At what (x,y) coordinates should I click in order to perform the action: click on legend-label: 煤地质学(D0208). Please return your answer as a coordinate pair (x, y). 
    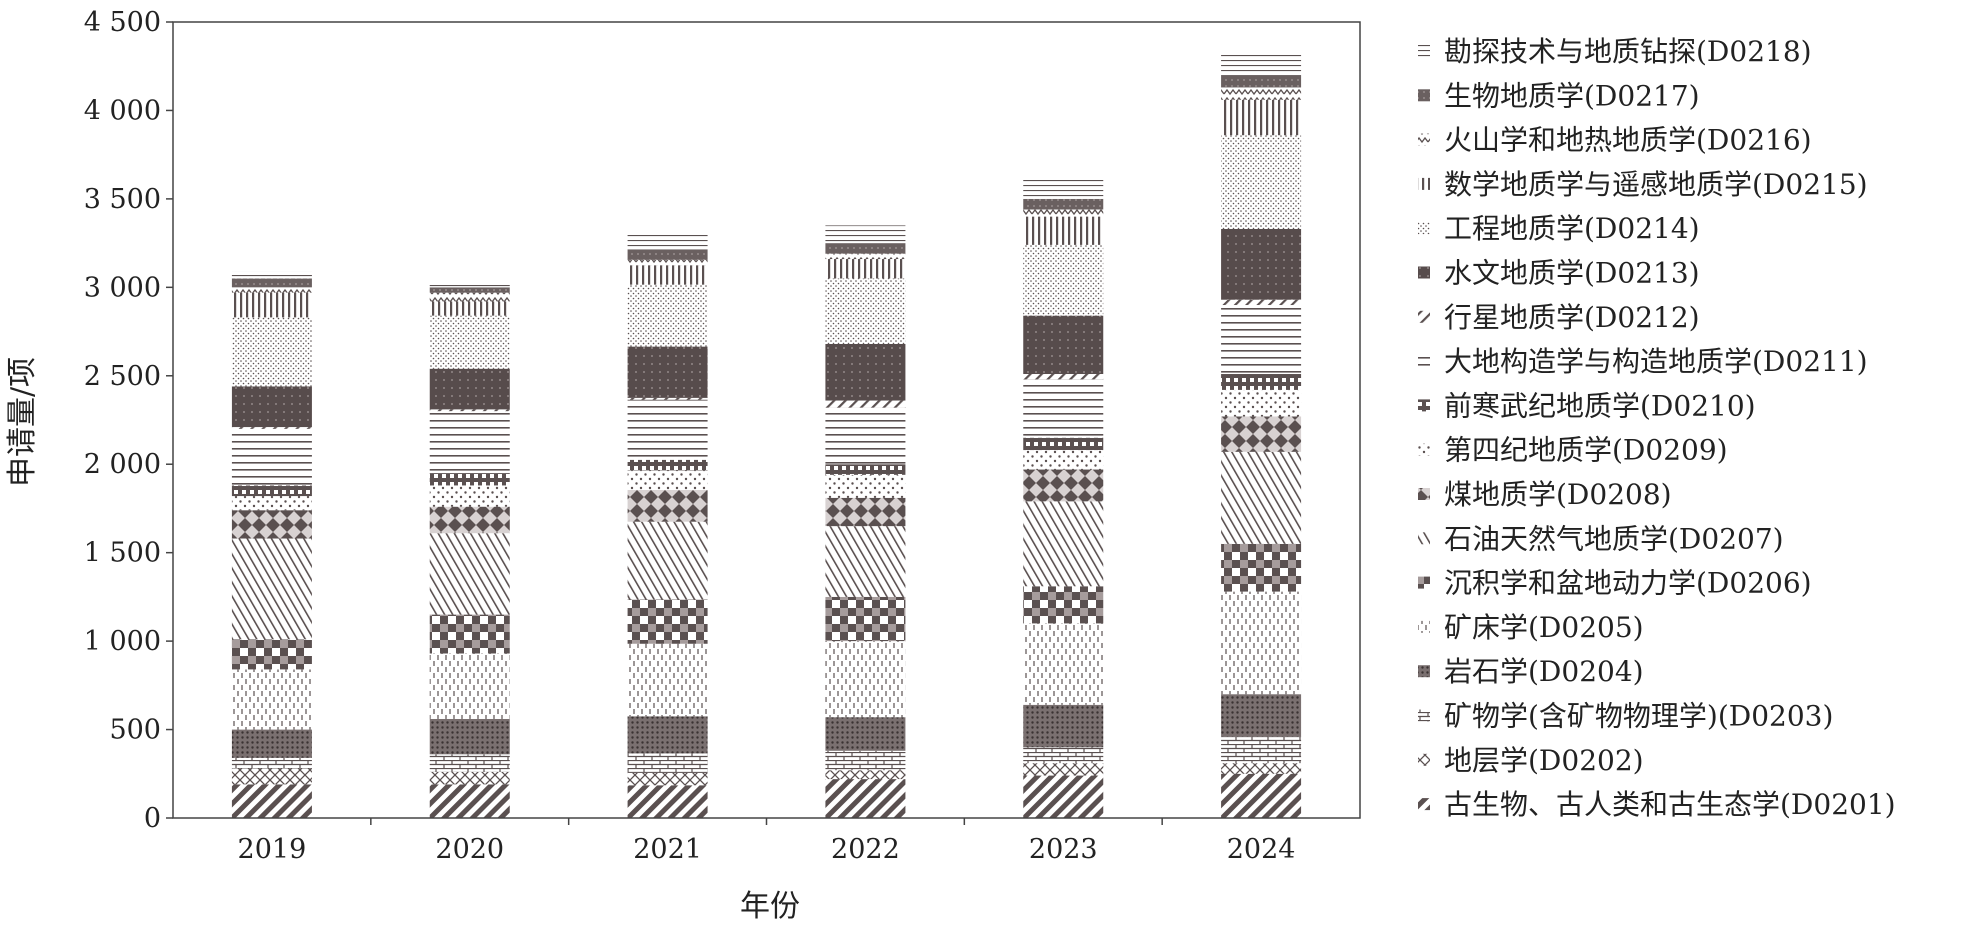
    Looking at the image, I should click on (1558, 494).